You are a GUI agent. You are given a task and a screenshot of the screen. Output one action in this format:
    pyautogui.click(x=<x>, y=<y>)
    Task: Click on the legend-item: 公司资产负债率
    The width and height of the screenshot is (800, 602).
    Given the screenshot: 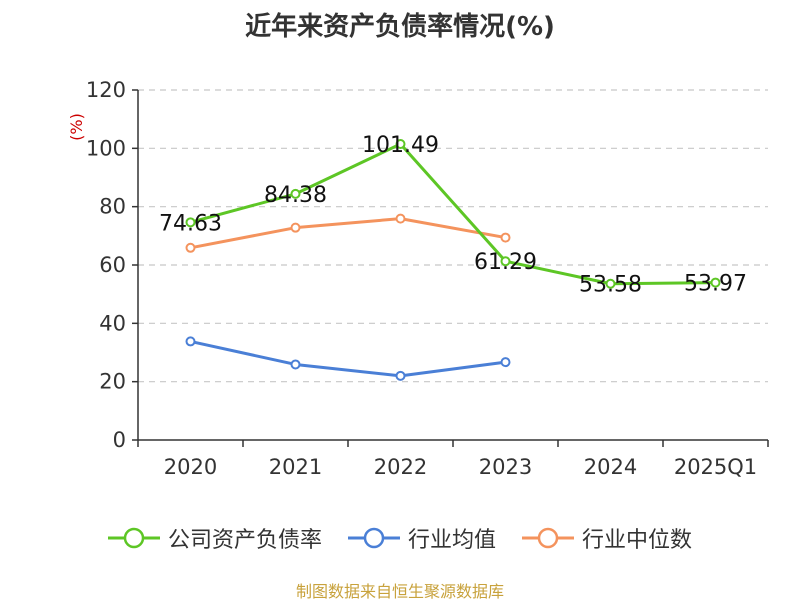 What is the action you would take?
    pyautogui.click(x=214, y=538)
    